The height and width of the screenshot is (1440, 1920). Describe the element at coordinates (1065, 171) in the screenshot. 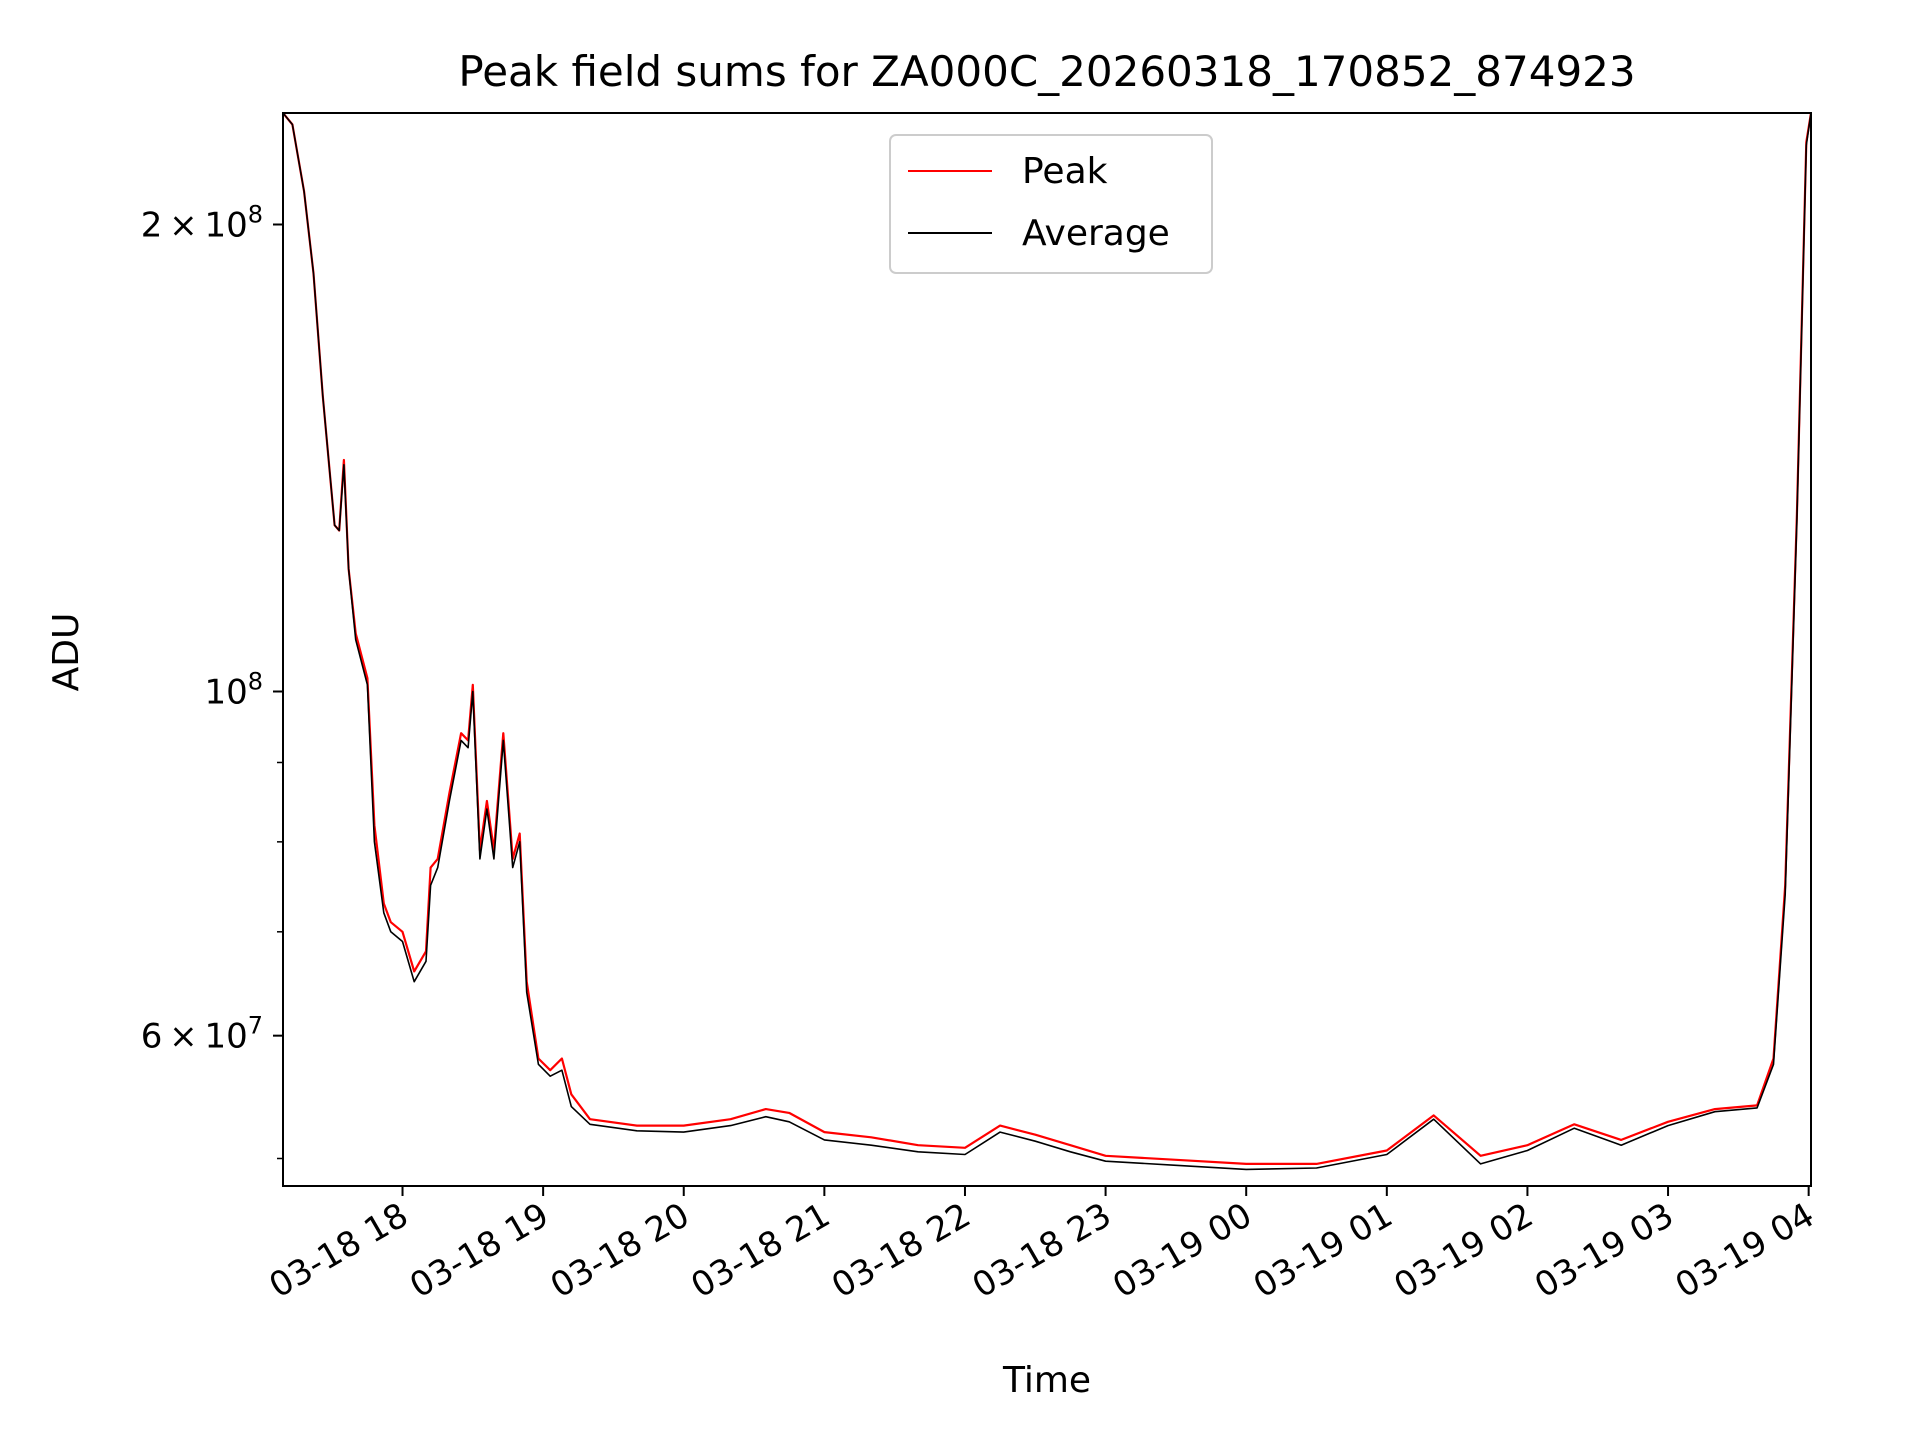

I see `legend-label-peak: Peak` at that location.